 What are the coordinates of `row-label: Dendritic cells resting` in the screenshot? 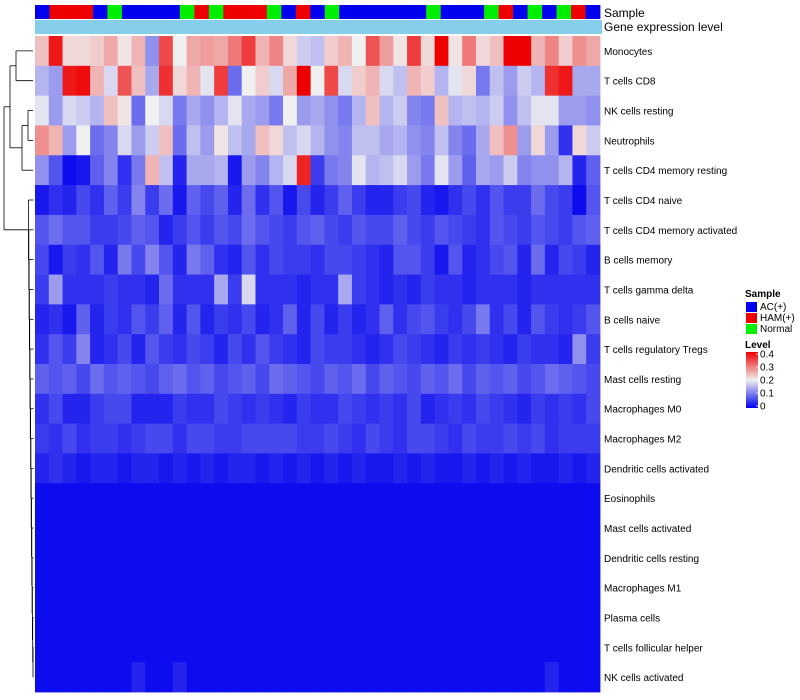 It's located at (651, 559).